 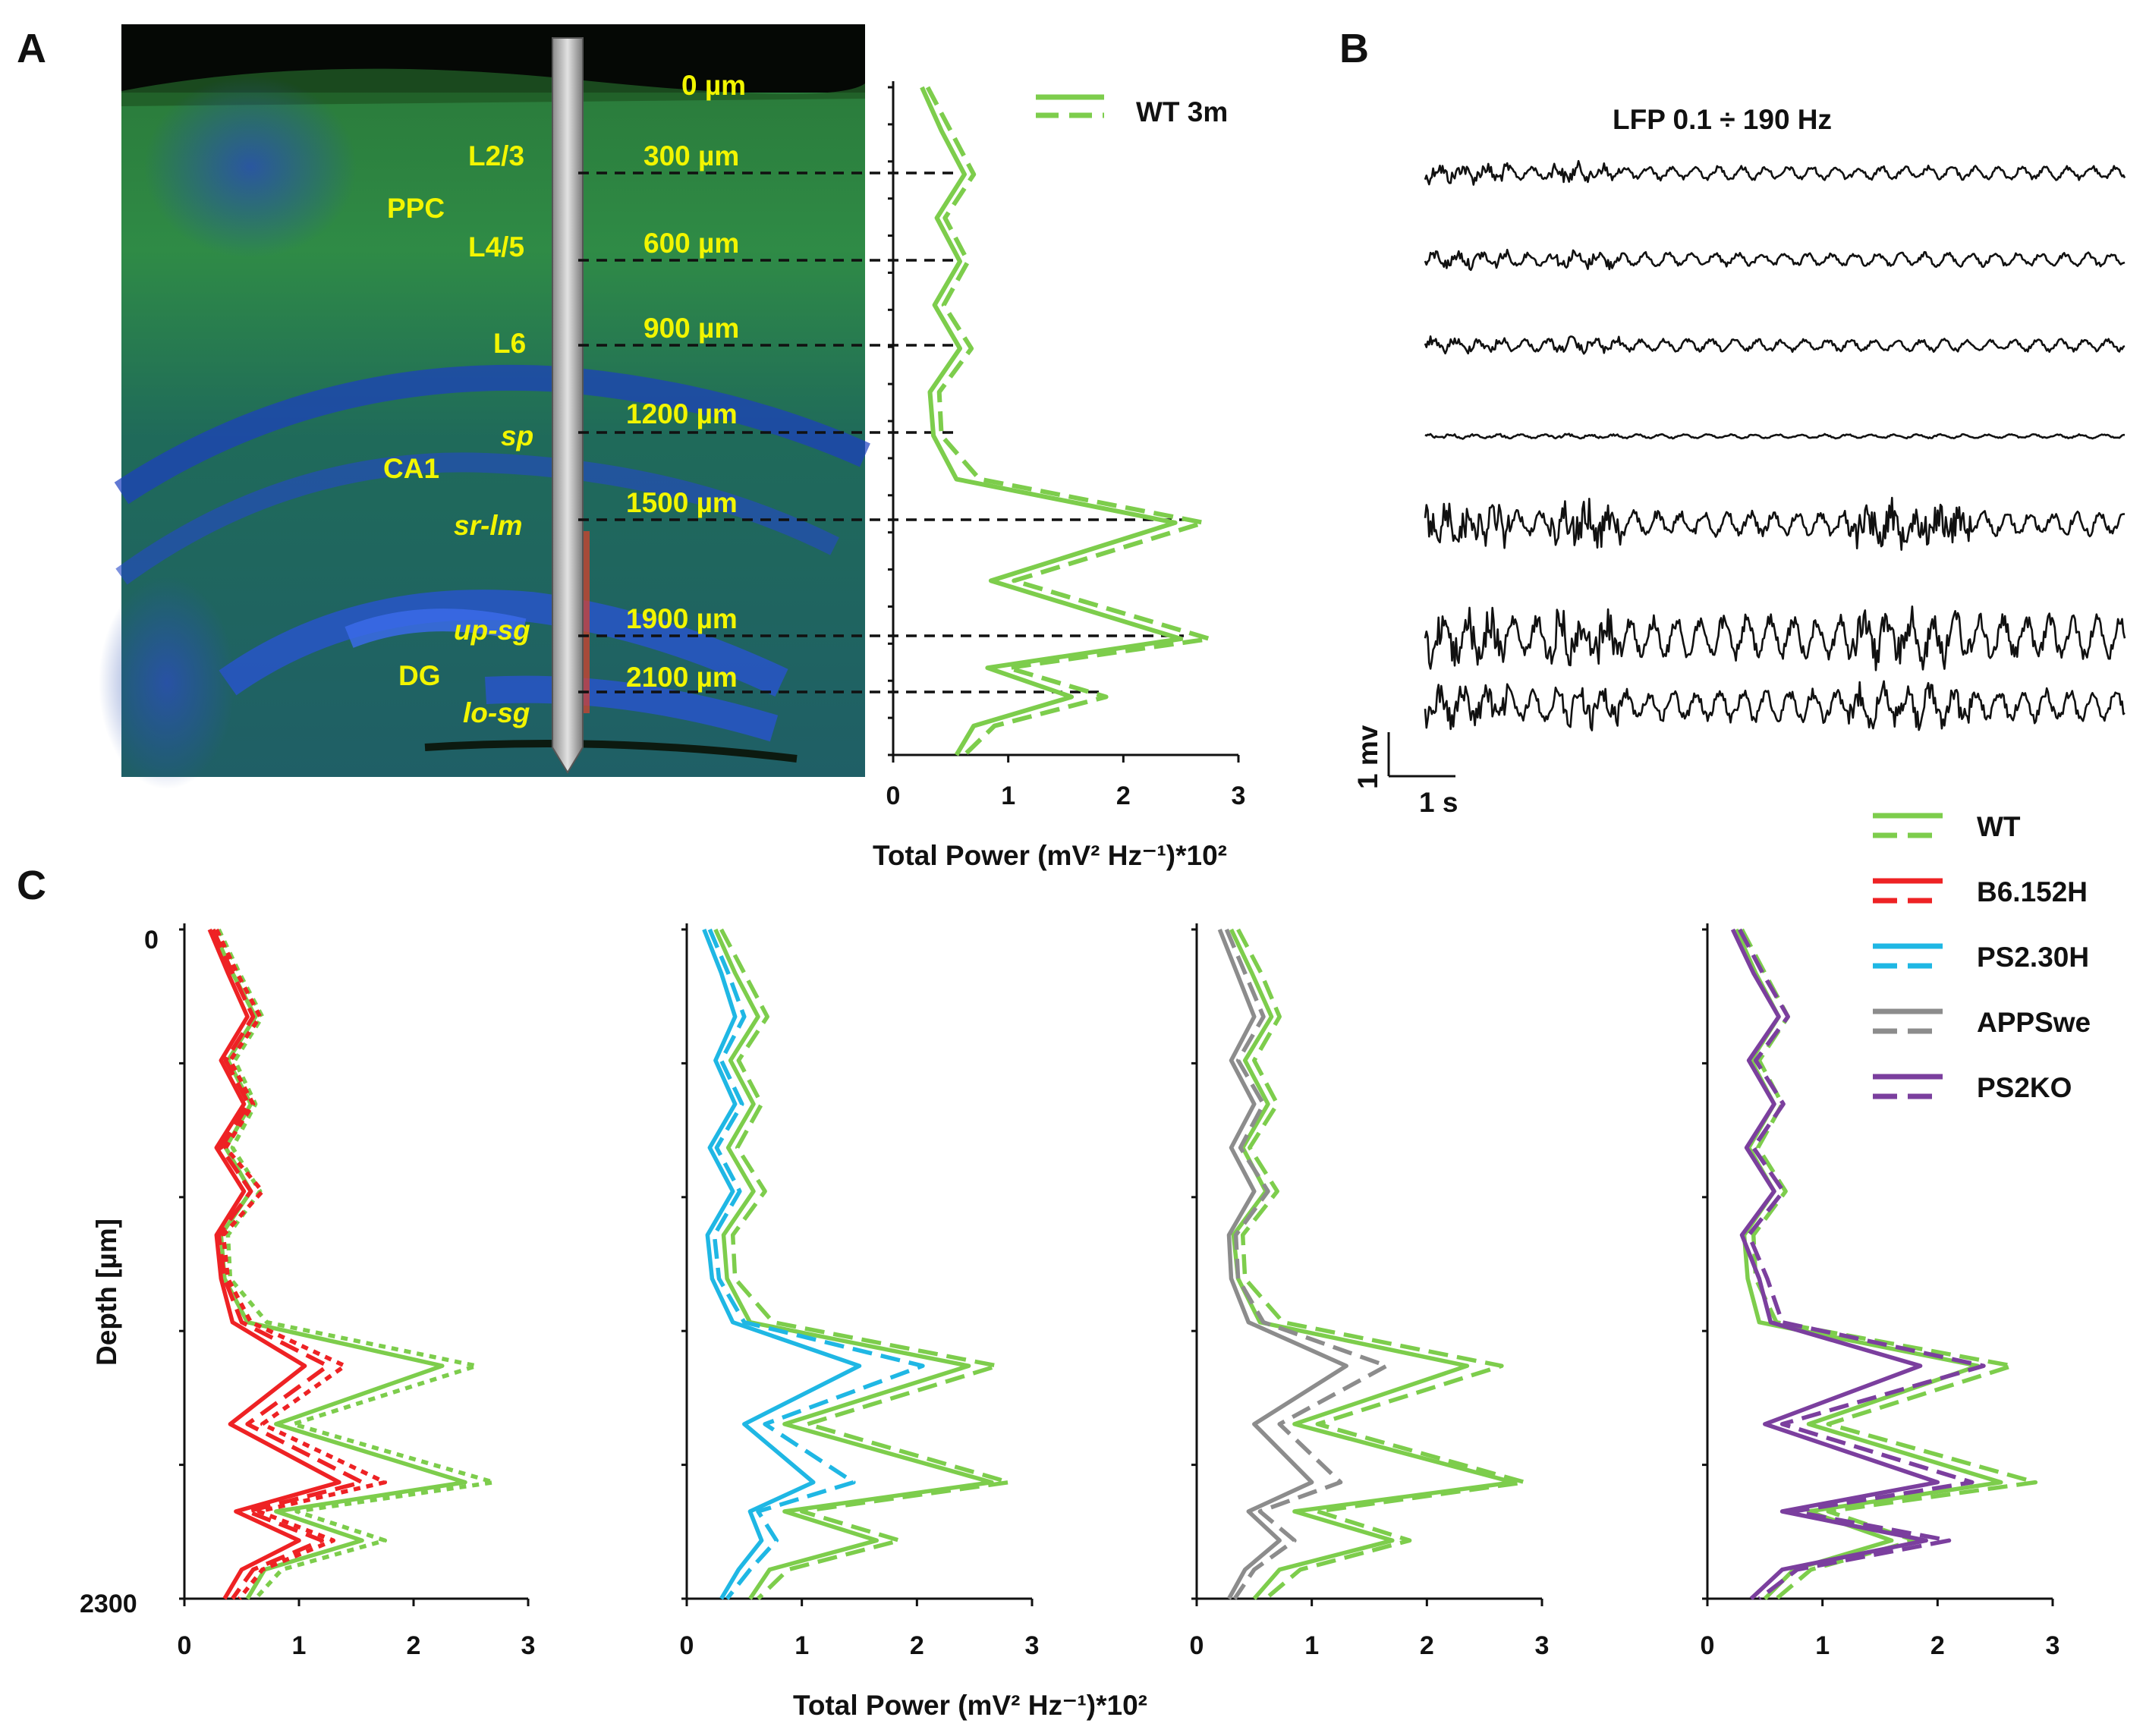 I want to click on depth-900: 900 µm, so click(x=691, y=328).